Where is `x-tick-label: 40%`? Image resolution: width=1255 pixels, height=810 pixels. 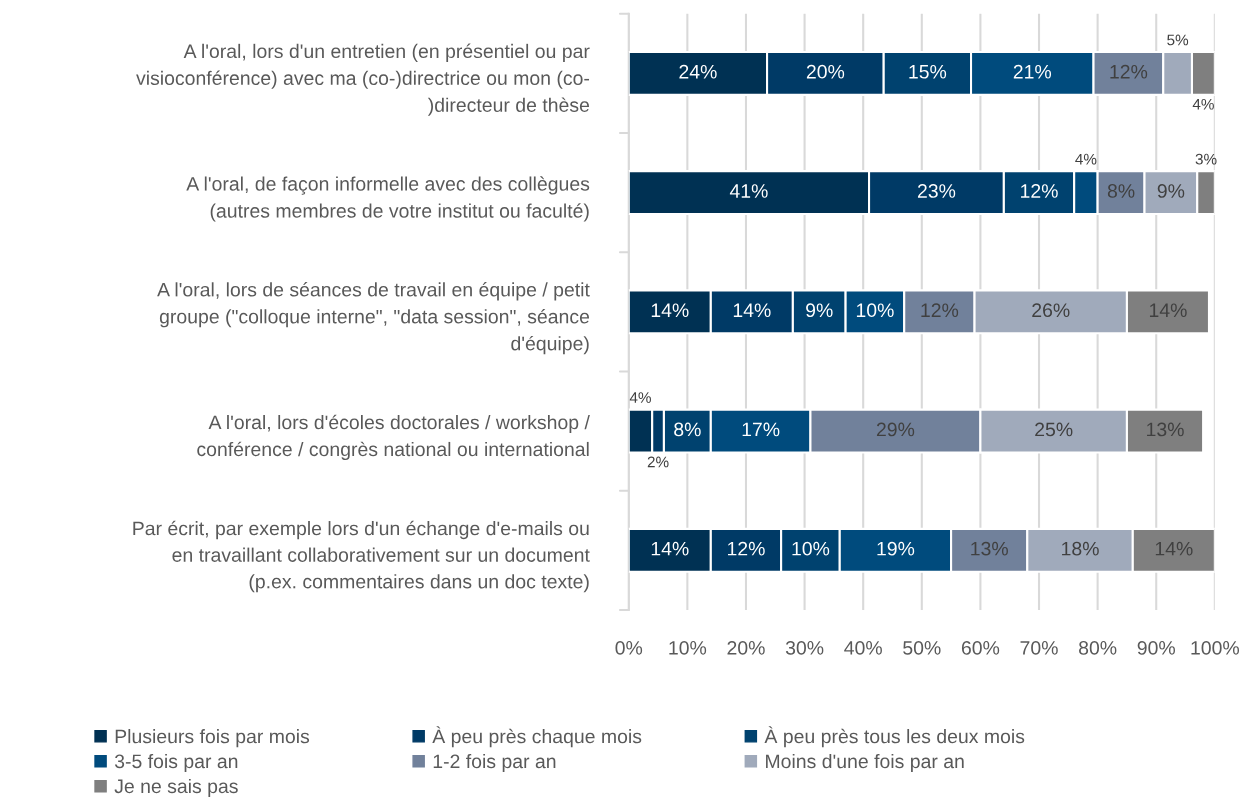
x-tick-label: 40% is located at coordinates (863, 648).